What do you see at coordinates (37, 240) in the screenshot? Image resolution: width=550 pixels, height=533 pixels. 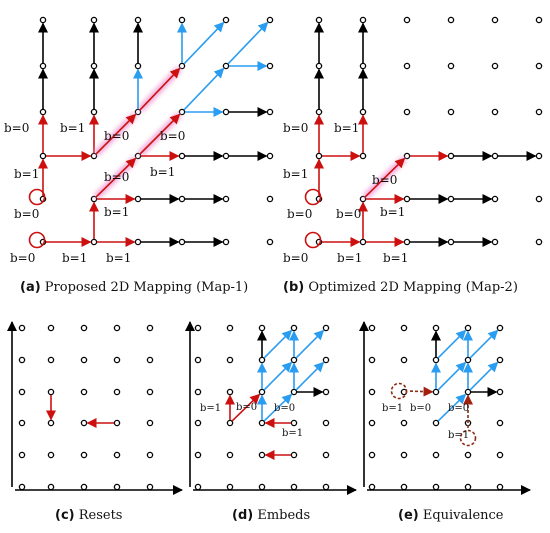 I see `self-loop` at bounding box center [37, 240].